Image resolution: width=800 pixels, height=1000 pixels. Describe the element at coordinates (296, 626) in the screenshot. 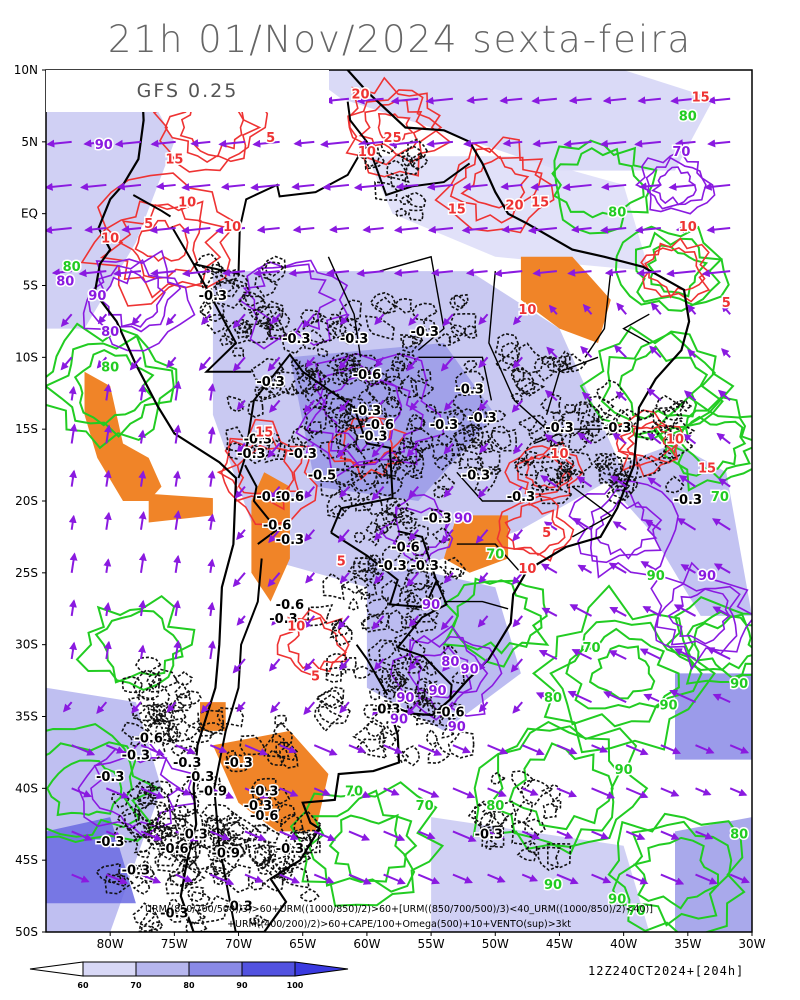

I see `contour-label: 10` at that location.